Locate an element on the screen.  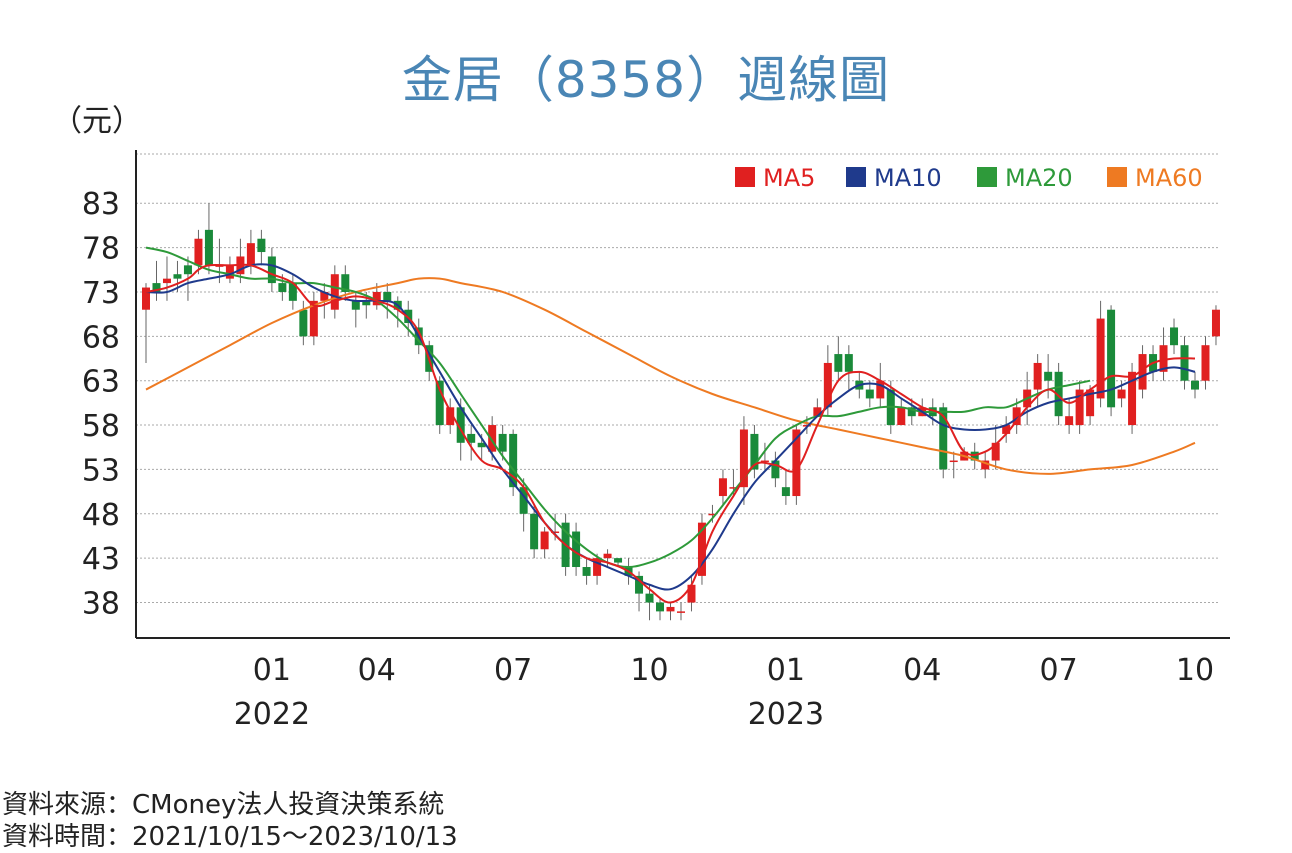
y-tick-label: 48 is located at coordinates (101, 515).